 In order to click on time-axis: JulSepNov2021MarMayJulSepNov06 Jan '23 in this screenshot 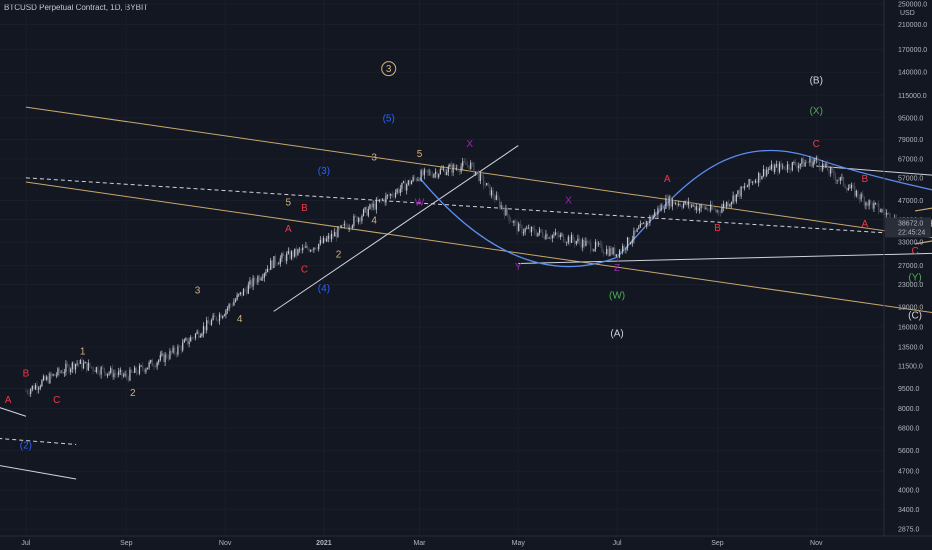, I will do `click(466, 542)`.